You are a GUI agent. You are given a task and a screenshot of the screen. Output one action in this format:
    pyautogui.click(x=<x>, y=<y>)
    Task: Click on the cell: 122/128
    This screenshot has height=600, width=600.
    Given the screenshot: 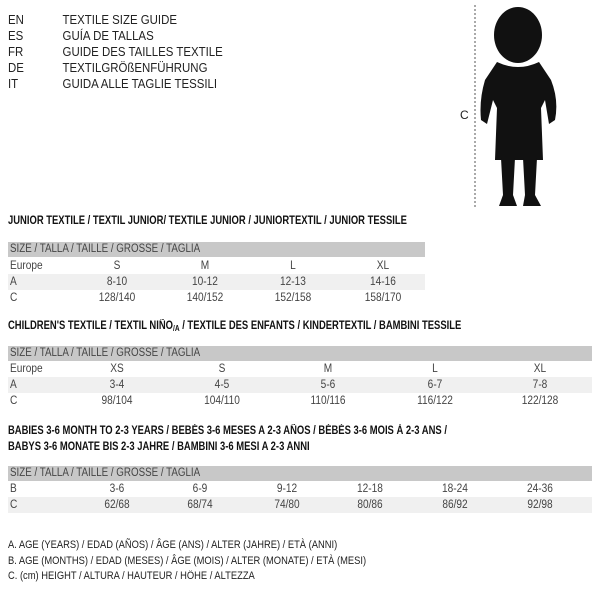 What is the action you would take?
    pyautogui.click(x=540, y=401)
    